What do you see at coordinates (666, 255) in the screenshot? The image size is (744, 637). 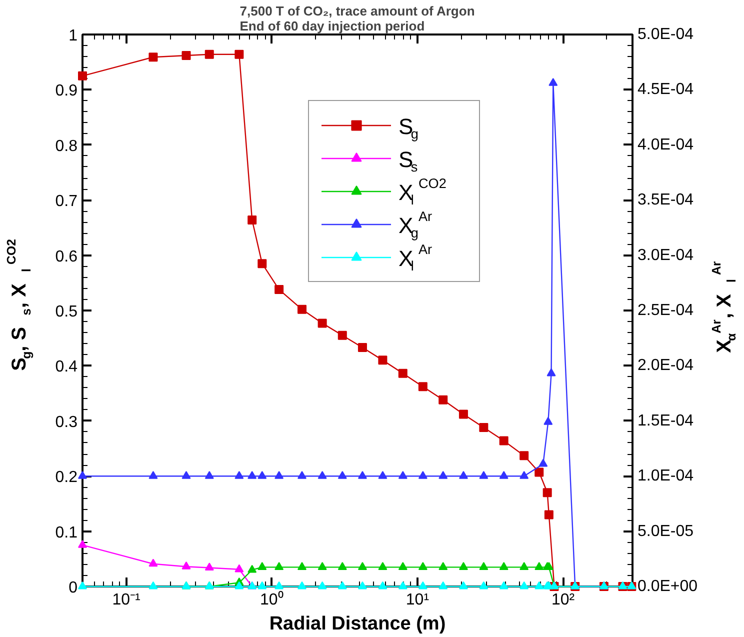 I see `y2-tick-label: 3.0E-04` at bounding box center [666, 255].